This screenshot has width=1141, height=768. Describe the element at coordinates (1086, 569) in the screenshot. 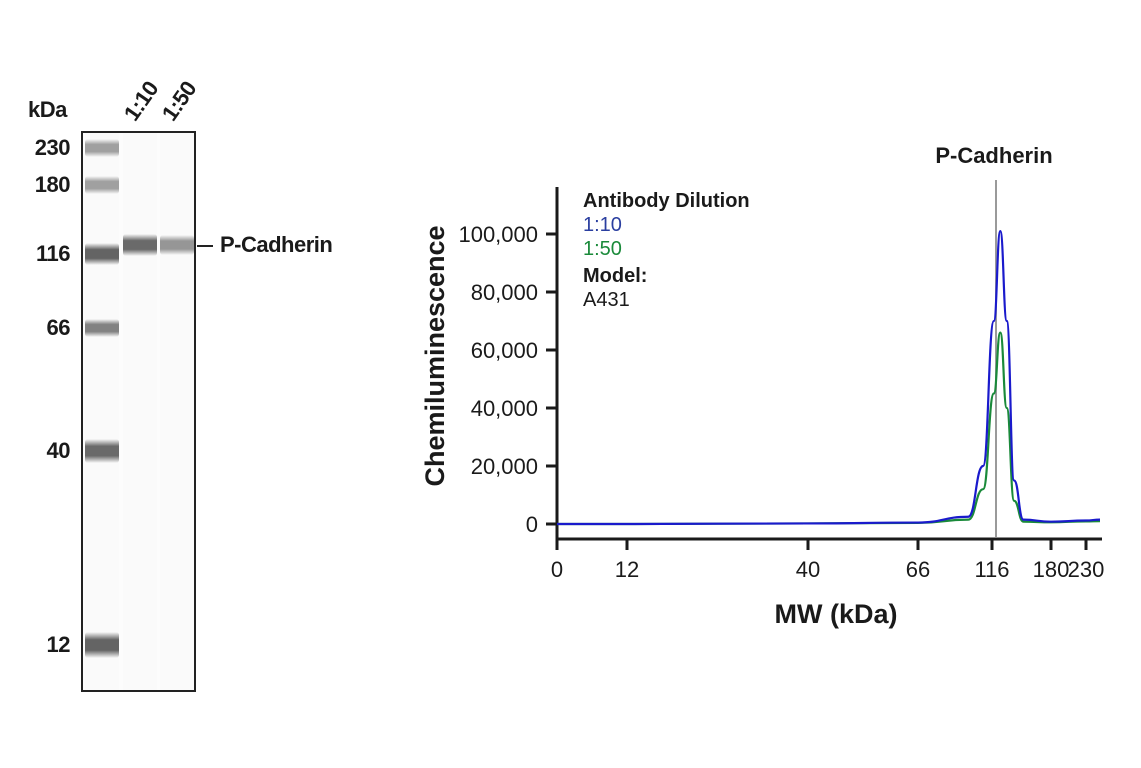

I see `x-tick-label: 230` at that location.